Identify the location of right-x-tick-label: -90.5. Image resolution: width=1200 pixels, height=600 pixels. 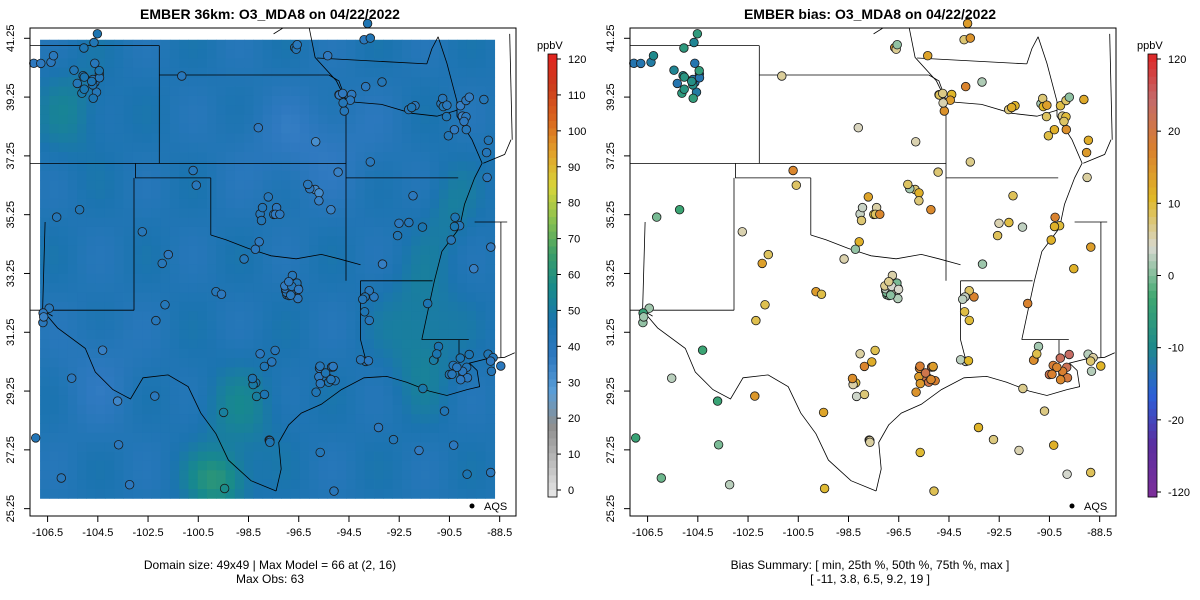
(1049, 533).